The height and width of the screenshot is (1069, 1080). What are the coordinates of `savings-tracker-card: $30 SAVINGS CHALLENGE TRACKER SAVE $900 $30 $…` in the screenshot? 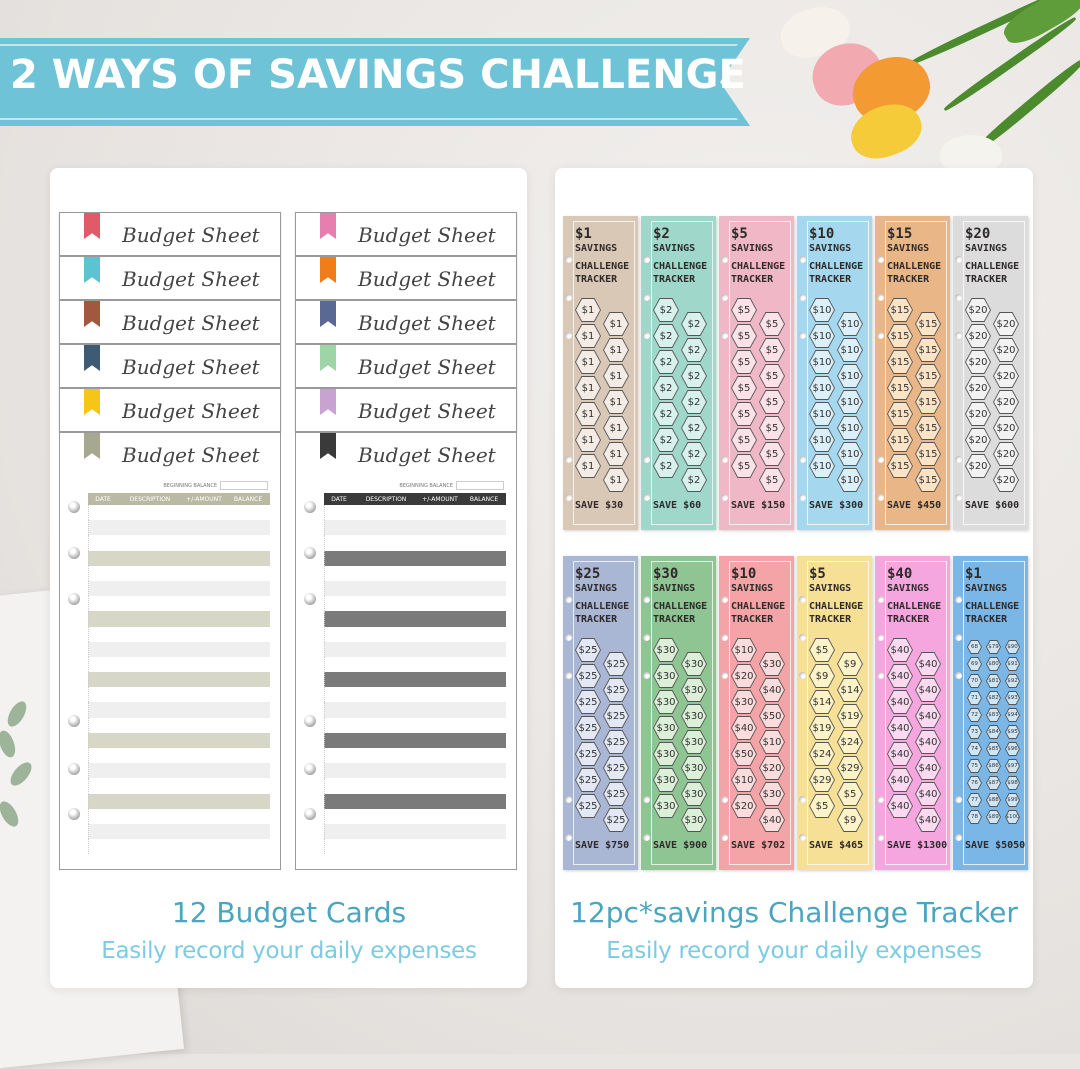 It's located at (678, 713).